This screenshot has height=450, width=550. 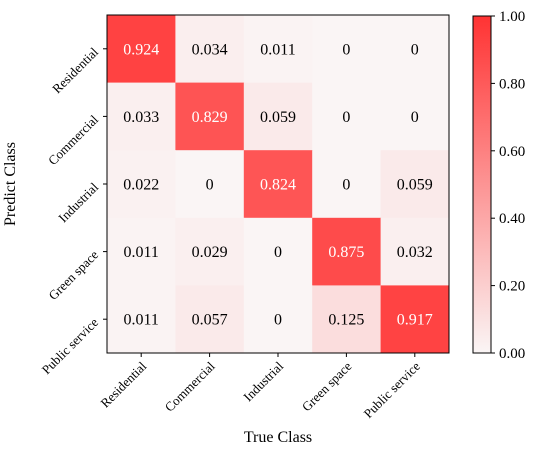 I want to click on y-tick-label: Public service, so click(x=70, y=346).